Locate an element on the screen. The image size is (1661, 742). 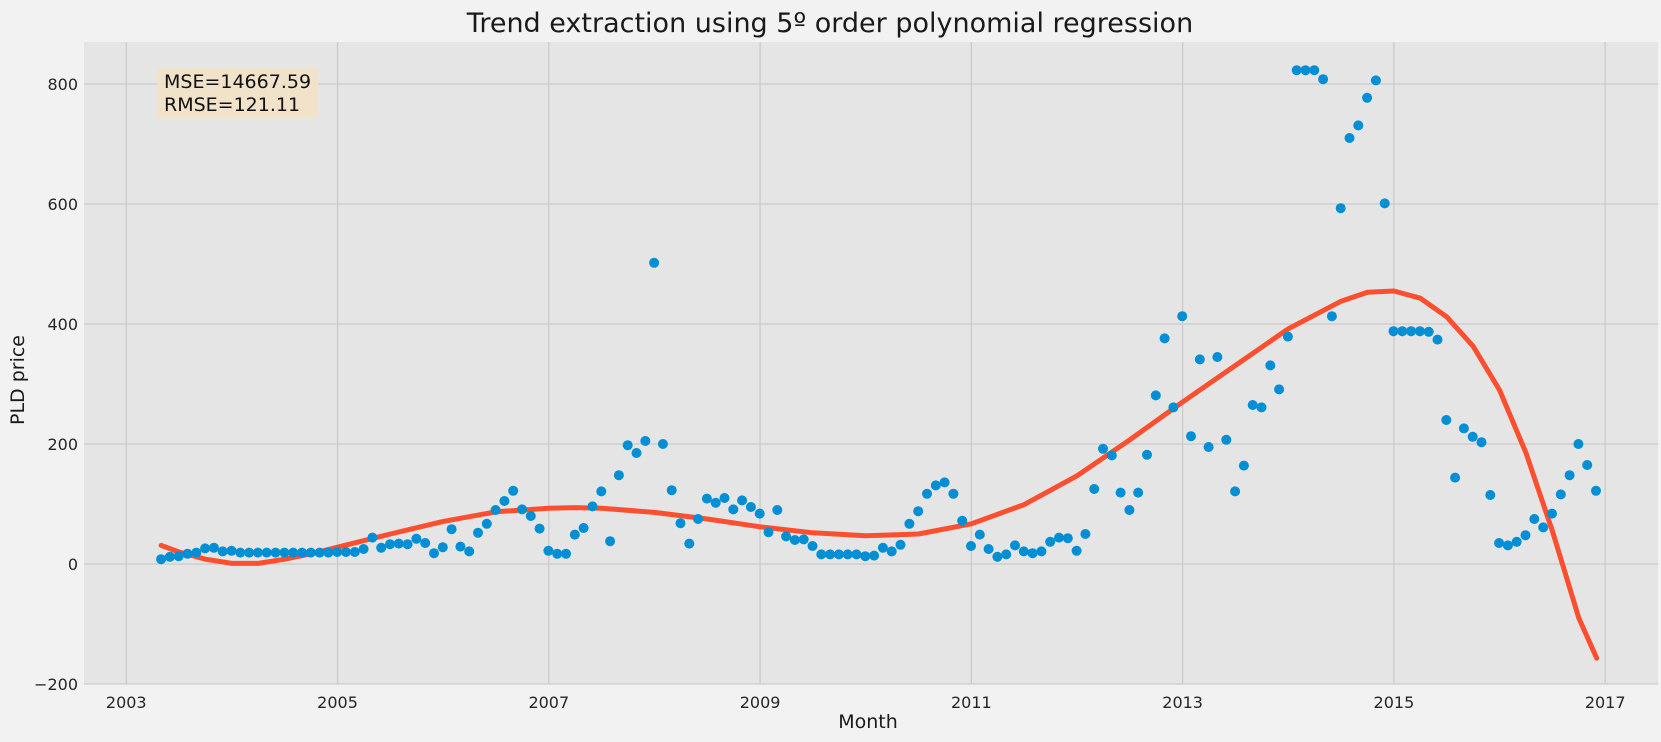
y-tick-label: 200 is located at coordinates (62, 444).